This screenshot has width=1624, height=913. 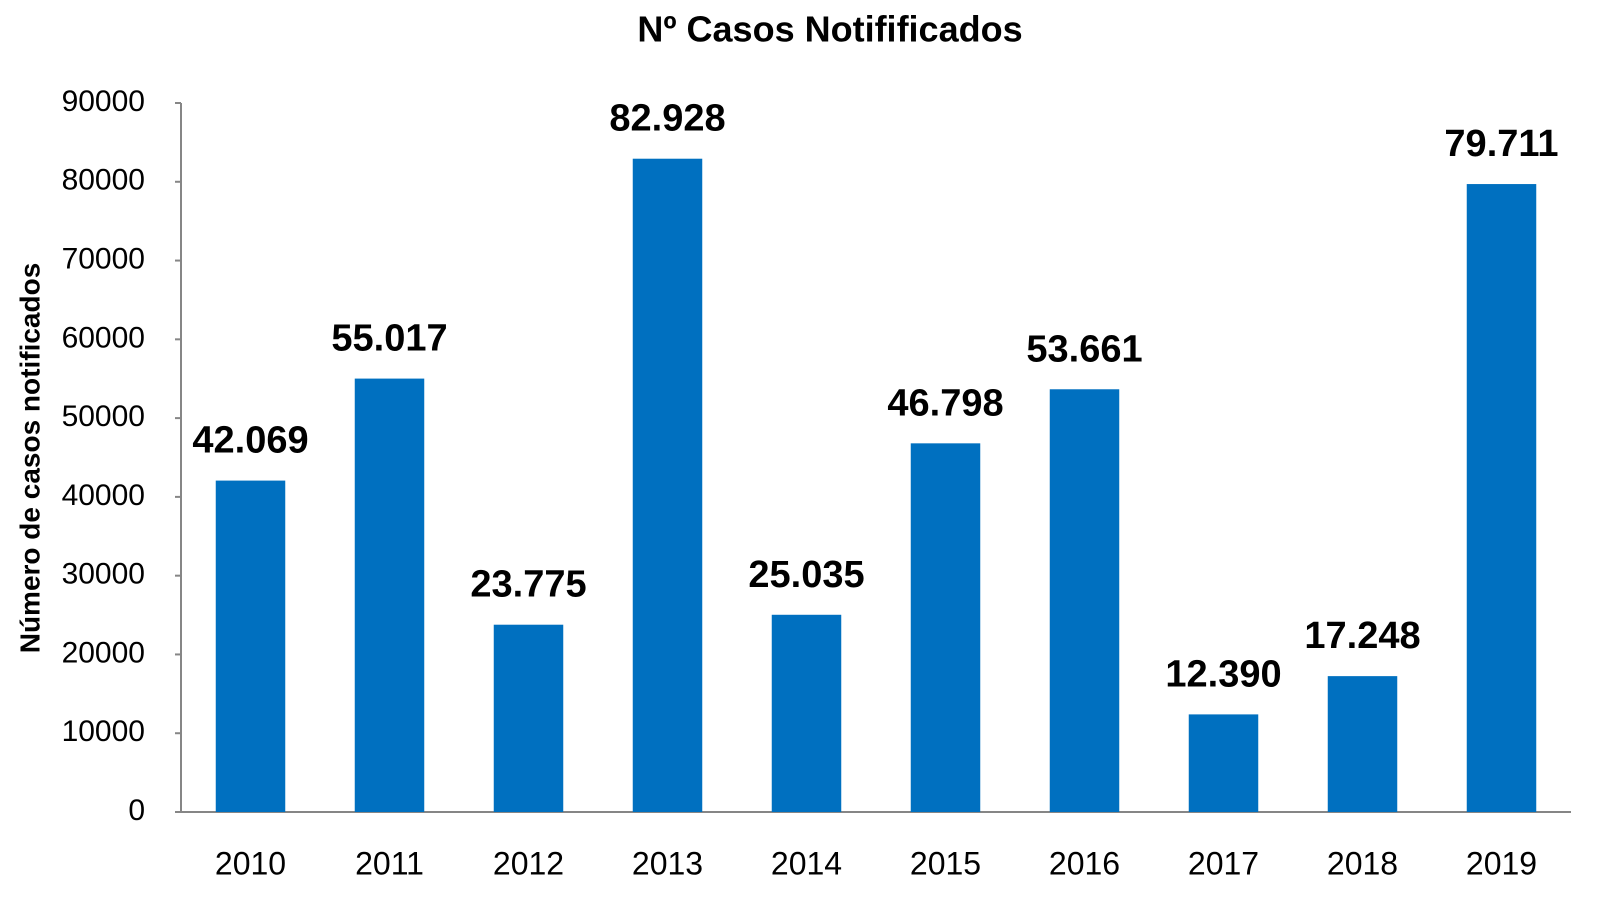 What do you see at coordinates (389, 863) in the screenshot?
I see `x-tick-label: 2011` at bounding box center [389, 863].